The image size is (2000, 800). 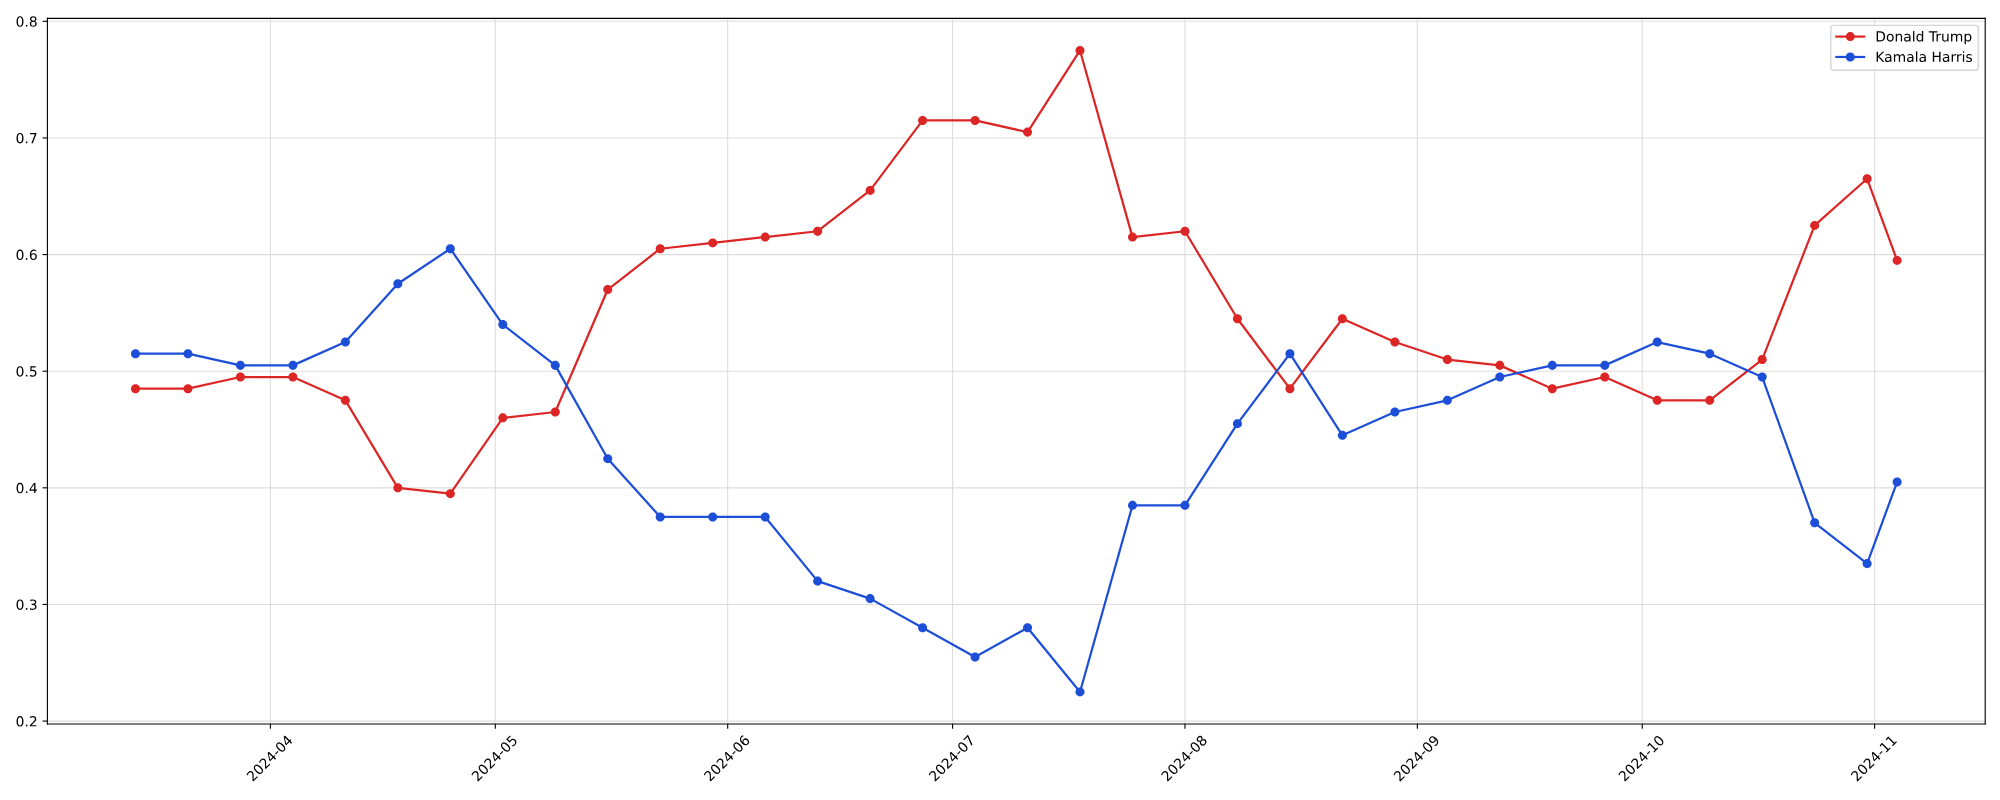 What do you see at coordinates (26, 721) in the screenshot?
I see `y-tick-label: 0.2` at bounding box center [26, 721].